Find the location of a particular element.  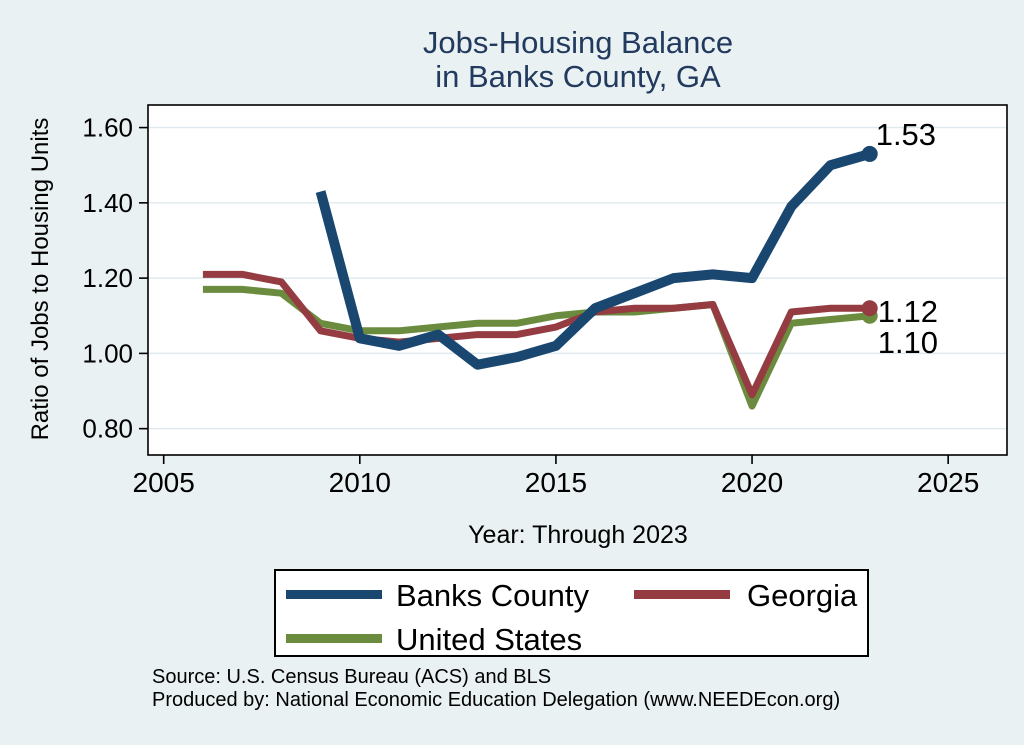

x-tick-label: 2015 is located at coordinates (556, 482).